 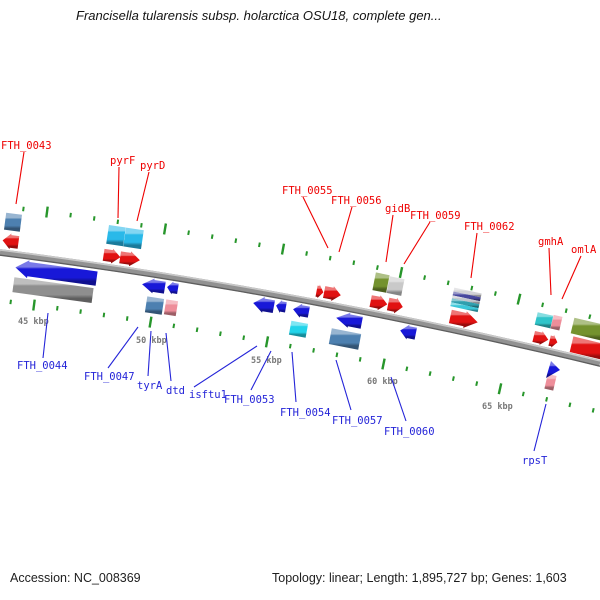 What do you see at coordinates (116, 236) in the screenshot?
I see `gene-feature-pyrF` at bounding box center [116, 236].